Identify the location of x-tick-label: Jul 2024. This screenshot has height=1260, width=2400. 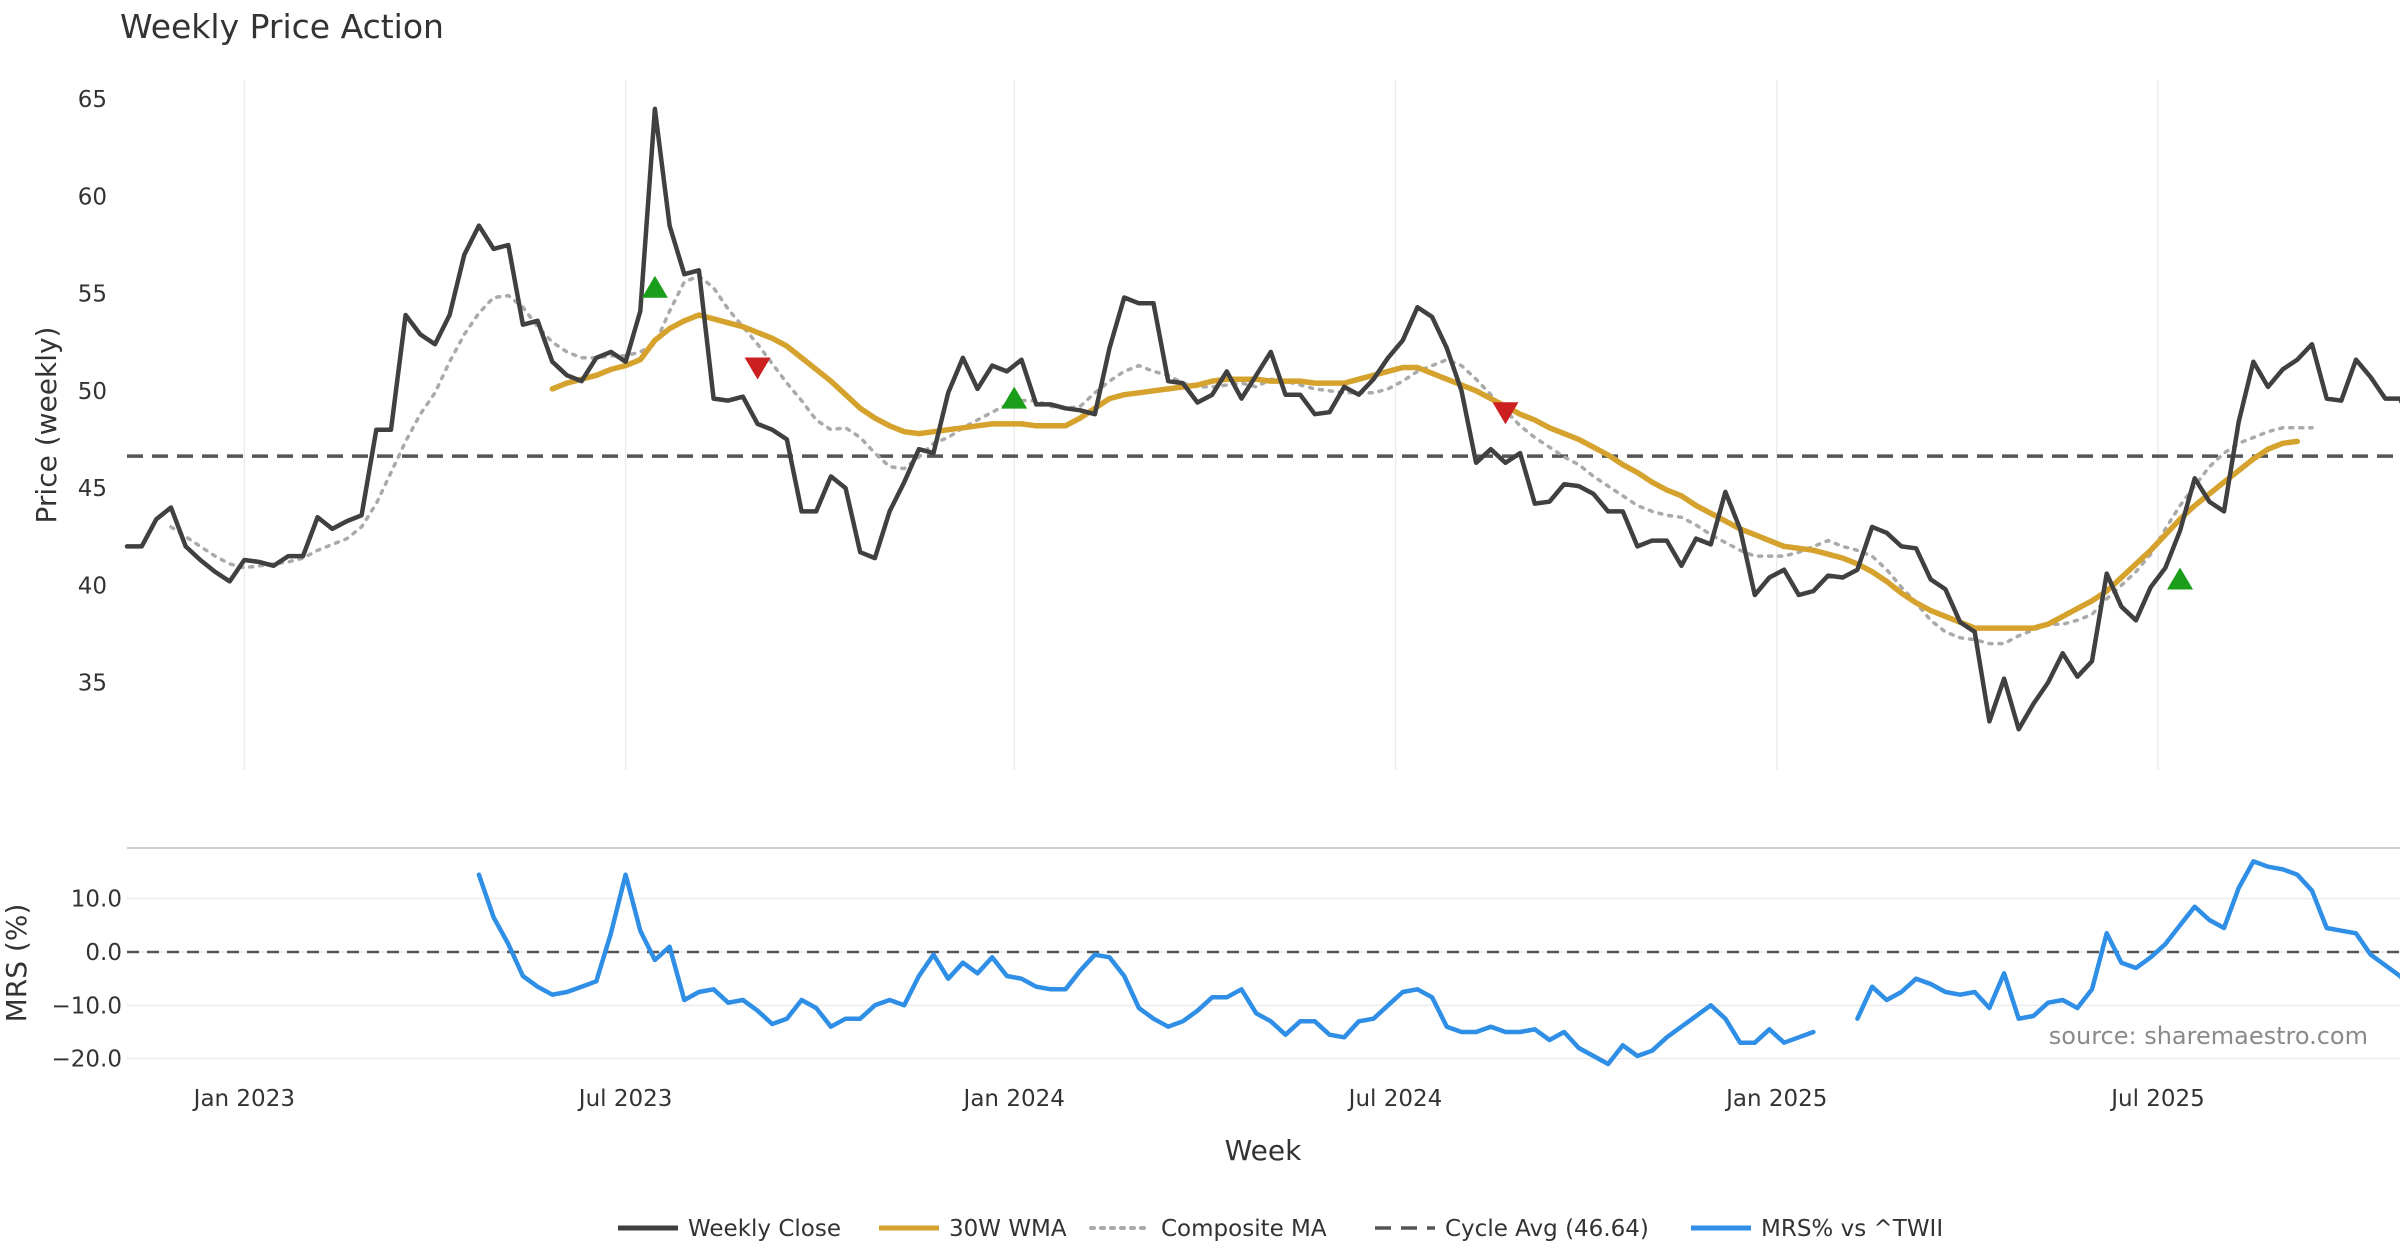
(1395, 1099).